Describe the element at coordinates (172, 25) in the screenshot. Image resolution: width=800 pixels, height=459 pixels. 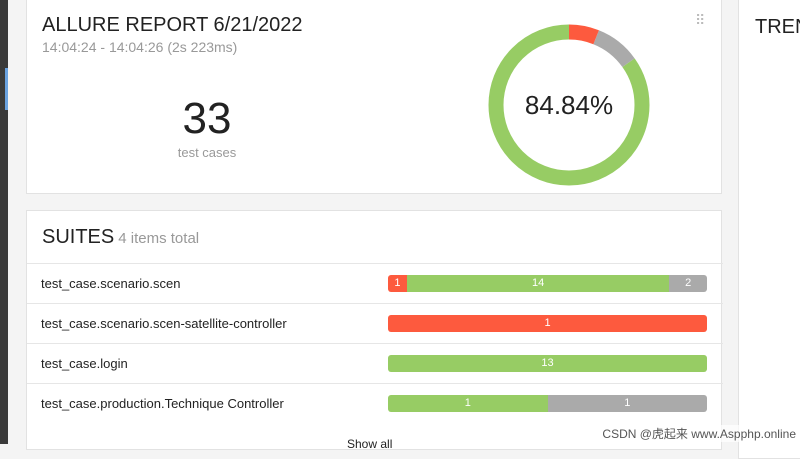
I see `report-title: ALLURE REPORT 6/21/2022` at that location.